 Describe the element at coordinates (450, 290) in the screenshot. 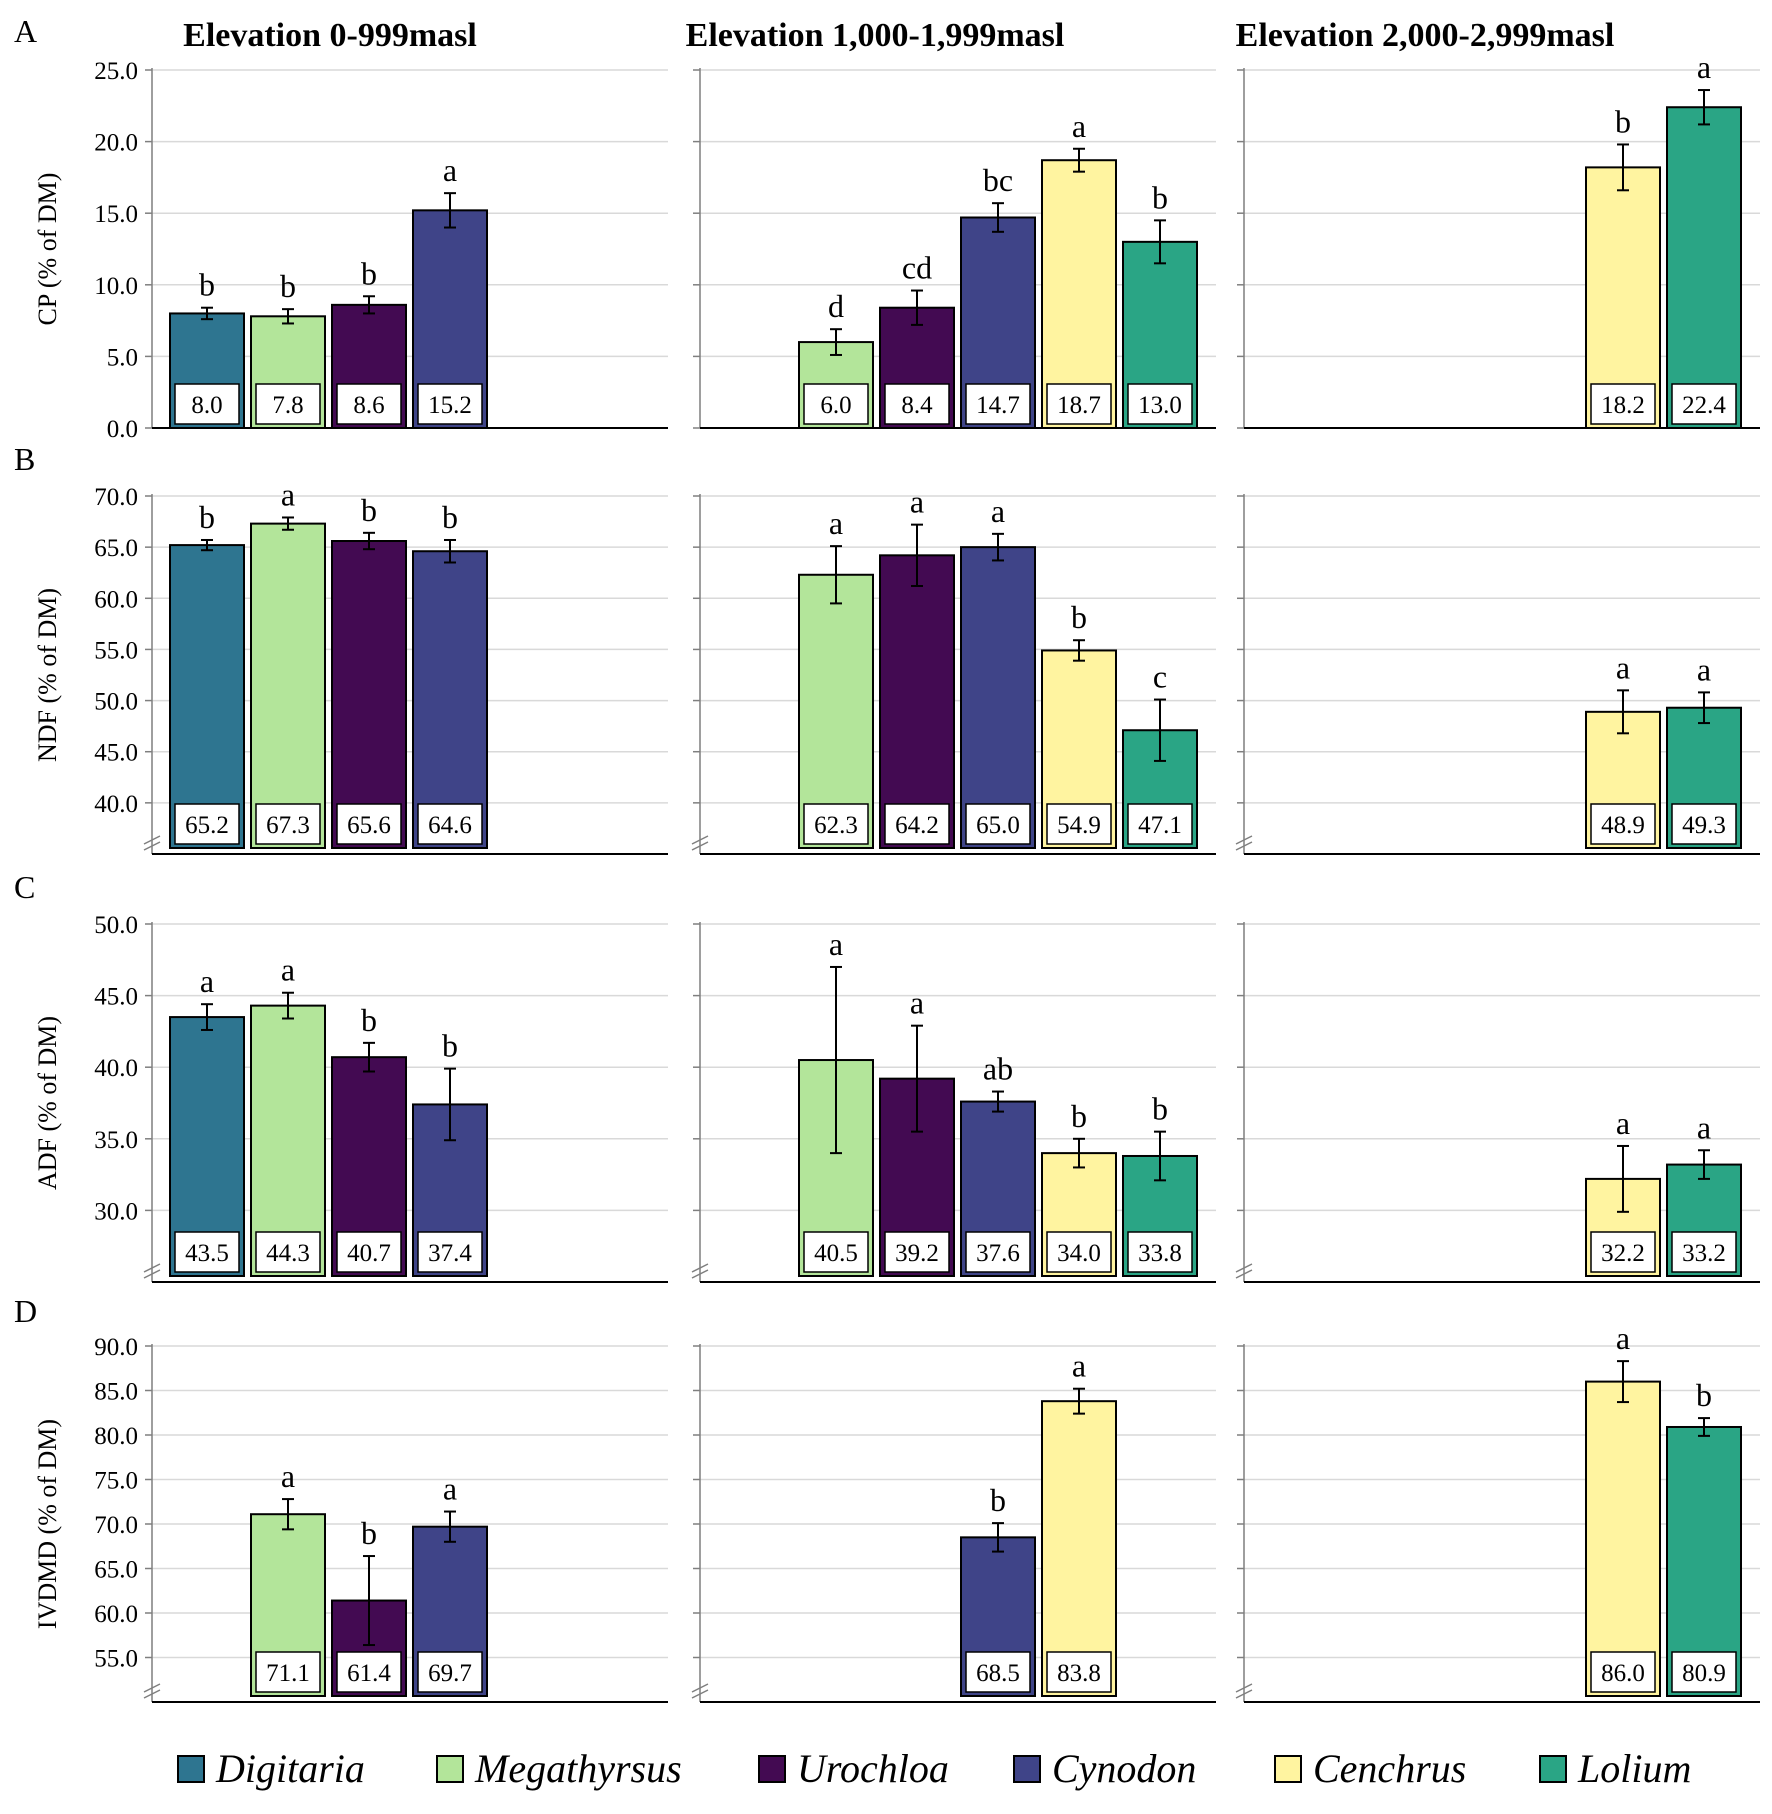

I see `bar-group-cynodon: a 15.2` at that location.